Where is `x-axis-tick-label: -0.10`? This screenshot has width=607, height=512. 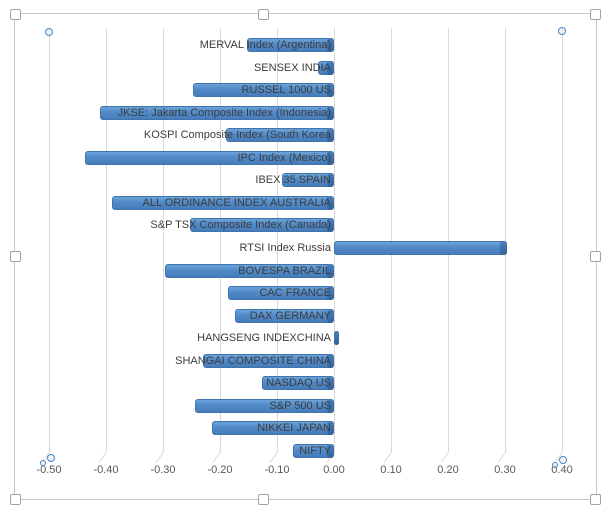
x-axis-tick-label: -0.10 is located at coordinates (277, 470).